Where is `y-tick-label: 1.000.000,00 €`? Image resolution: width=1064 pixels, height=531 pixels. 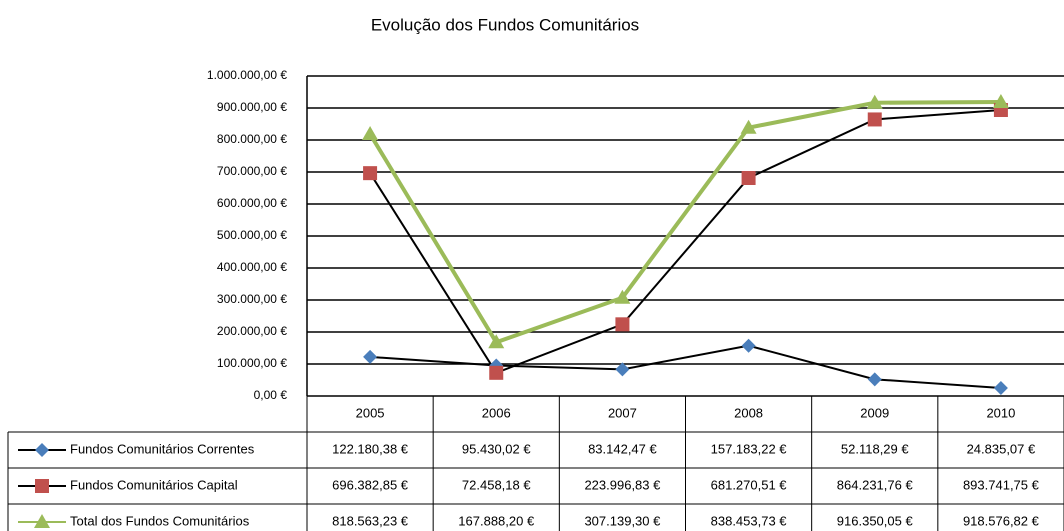
y-tick-label: 1.000.000,00 € is located at coordinates (247, 75).